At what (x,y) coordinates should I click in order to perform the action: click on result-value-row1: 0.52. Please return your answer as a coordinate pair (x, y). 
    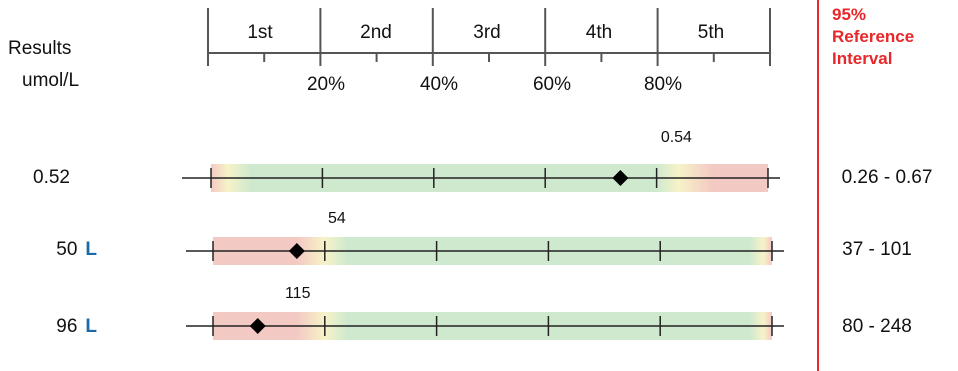
    Looking at the image, I should click on (35, 178).